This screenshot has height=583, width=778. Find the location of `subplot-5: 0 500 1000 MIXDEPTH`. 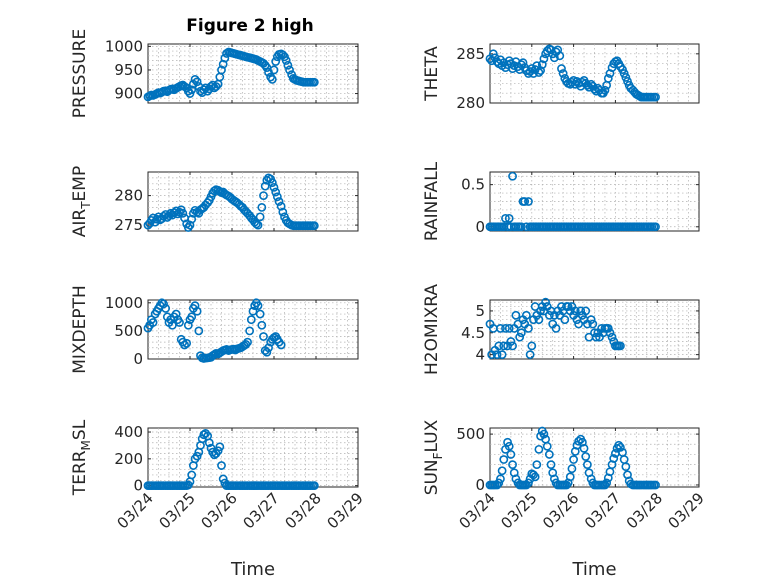

subplot-5: 0 500 1000 MIXDEPTH is located at coordinates (214, 329).